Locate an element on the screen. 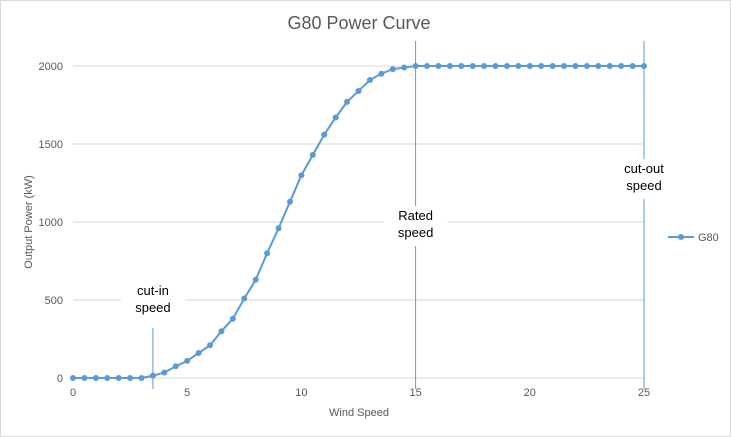 The image size is (731, 437). annotation-cut-out-line: speed is located at coordinates (643, 185).